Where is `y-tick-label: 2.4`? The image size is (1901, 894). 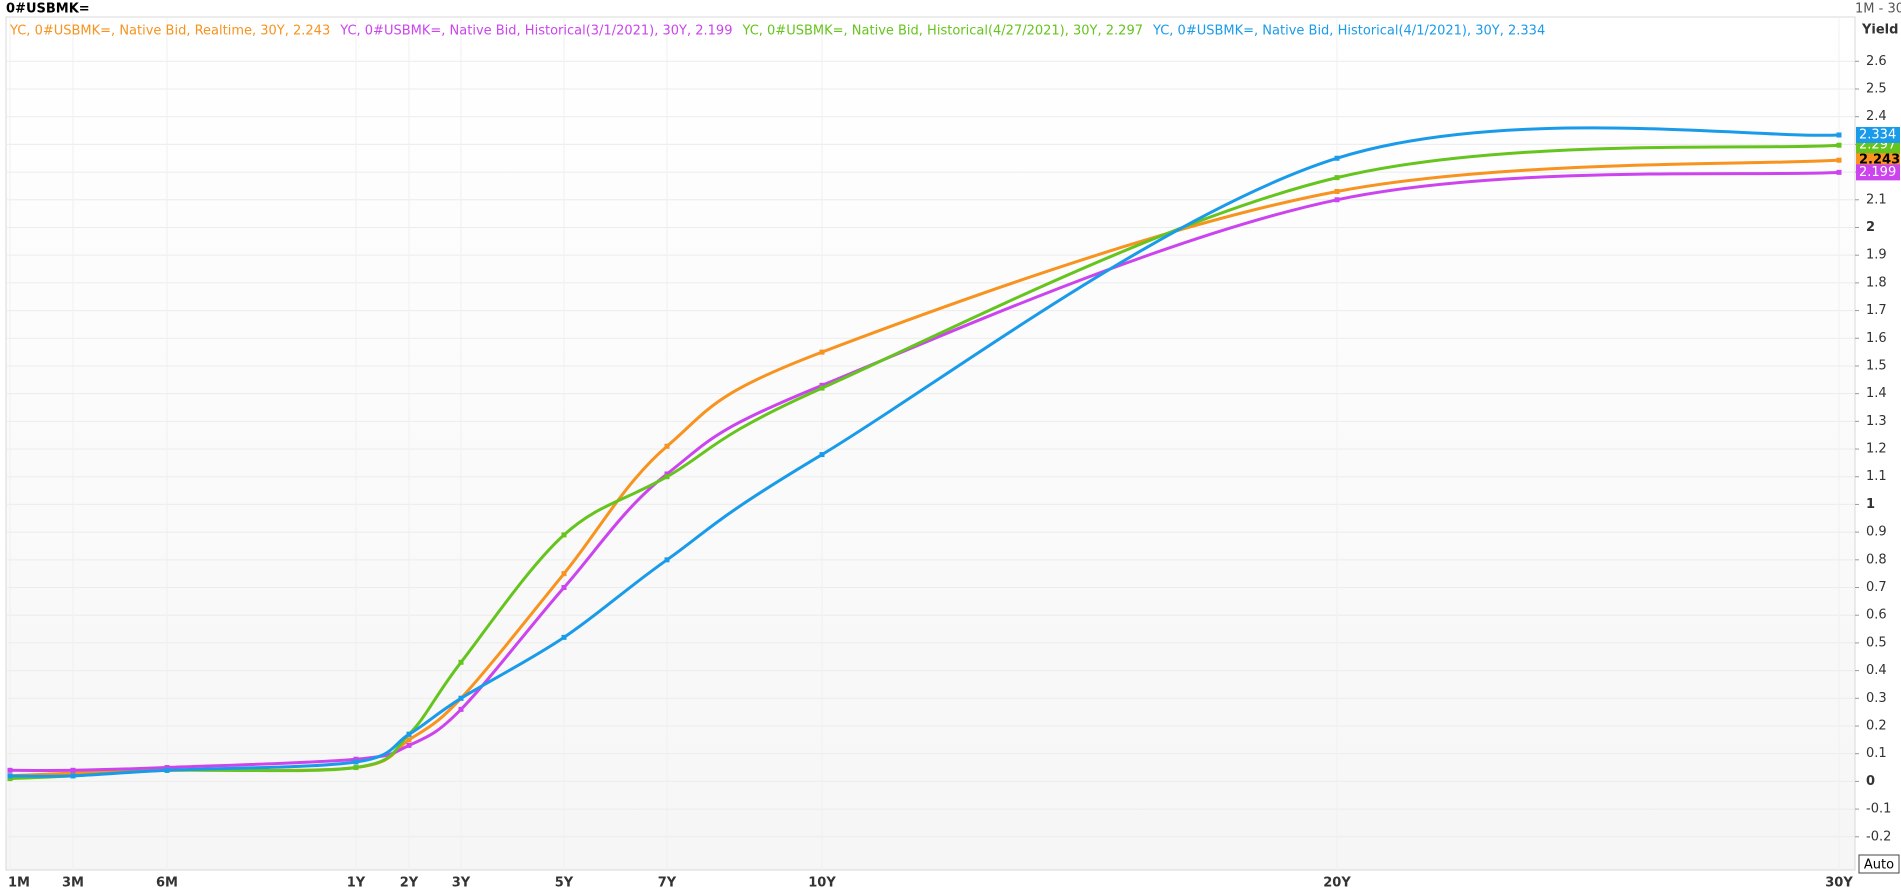
y-tick-label: 2.4 is located at coordinates (1876, 116).